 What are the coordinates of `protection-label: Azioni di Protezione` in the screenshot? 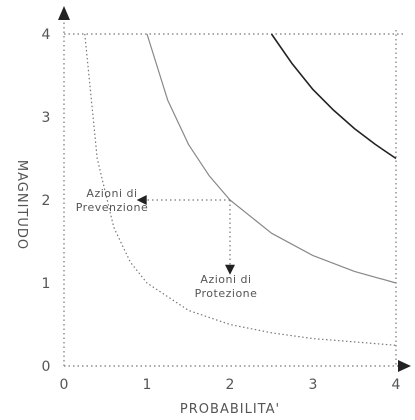 It's located at (226, 286).